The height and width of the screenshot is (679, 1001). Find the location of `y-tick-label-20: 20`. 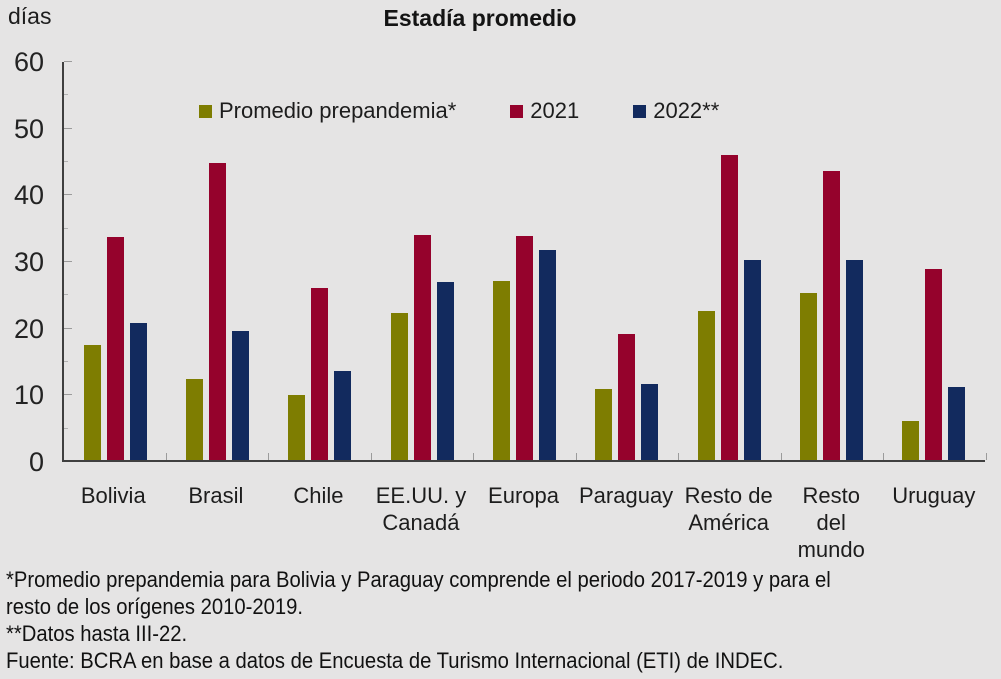

y-tick-label-20: 20 is located at coordinates (28, 328).